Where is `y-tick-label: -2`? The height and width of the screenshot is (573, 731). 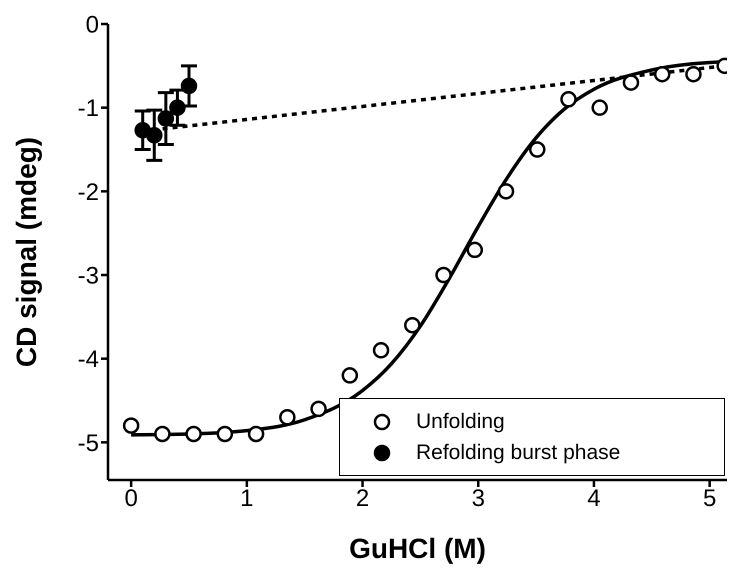
y-tick-label: -2 is located at coordinates (88, 192).